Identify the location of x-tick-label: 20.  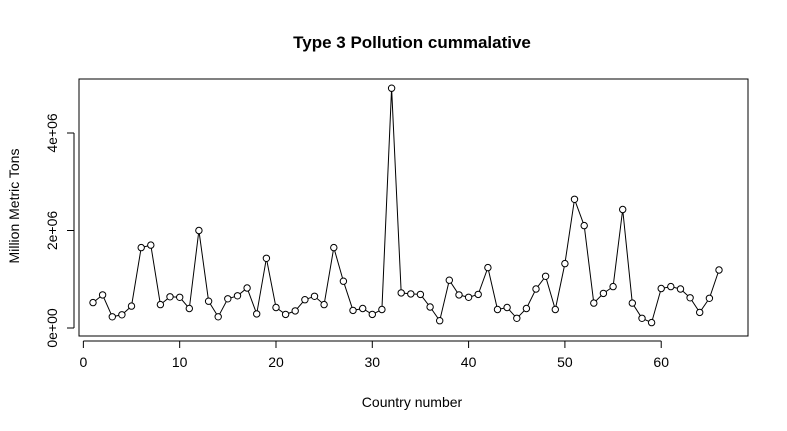
(276, 362).